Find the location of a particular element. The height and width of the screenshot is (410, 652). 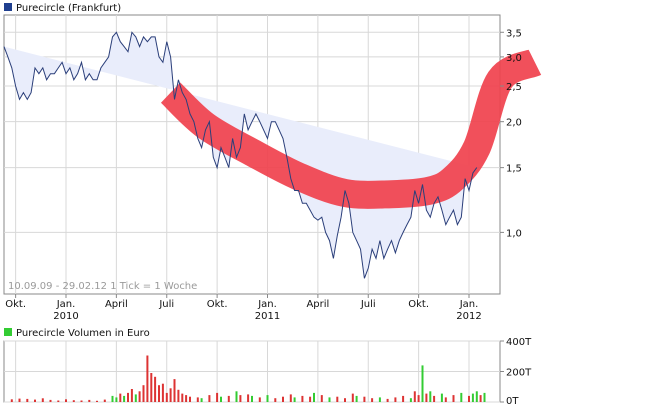

price-x-year-label: 2012 is located at coordinates (468, 316).